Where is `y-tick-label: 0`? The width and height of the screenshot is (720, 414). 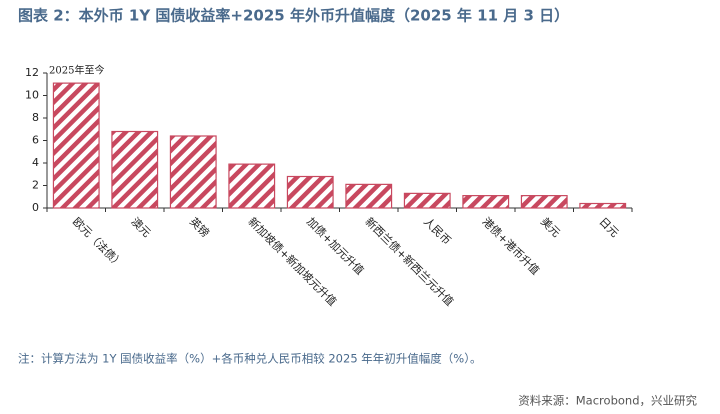
y-tick-label: 0 is located at coordinates (35, 207).